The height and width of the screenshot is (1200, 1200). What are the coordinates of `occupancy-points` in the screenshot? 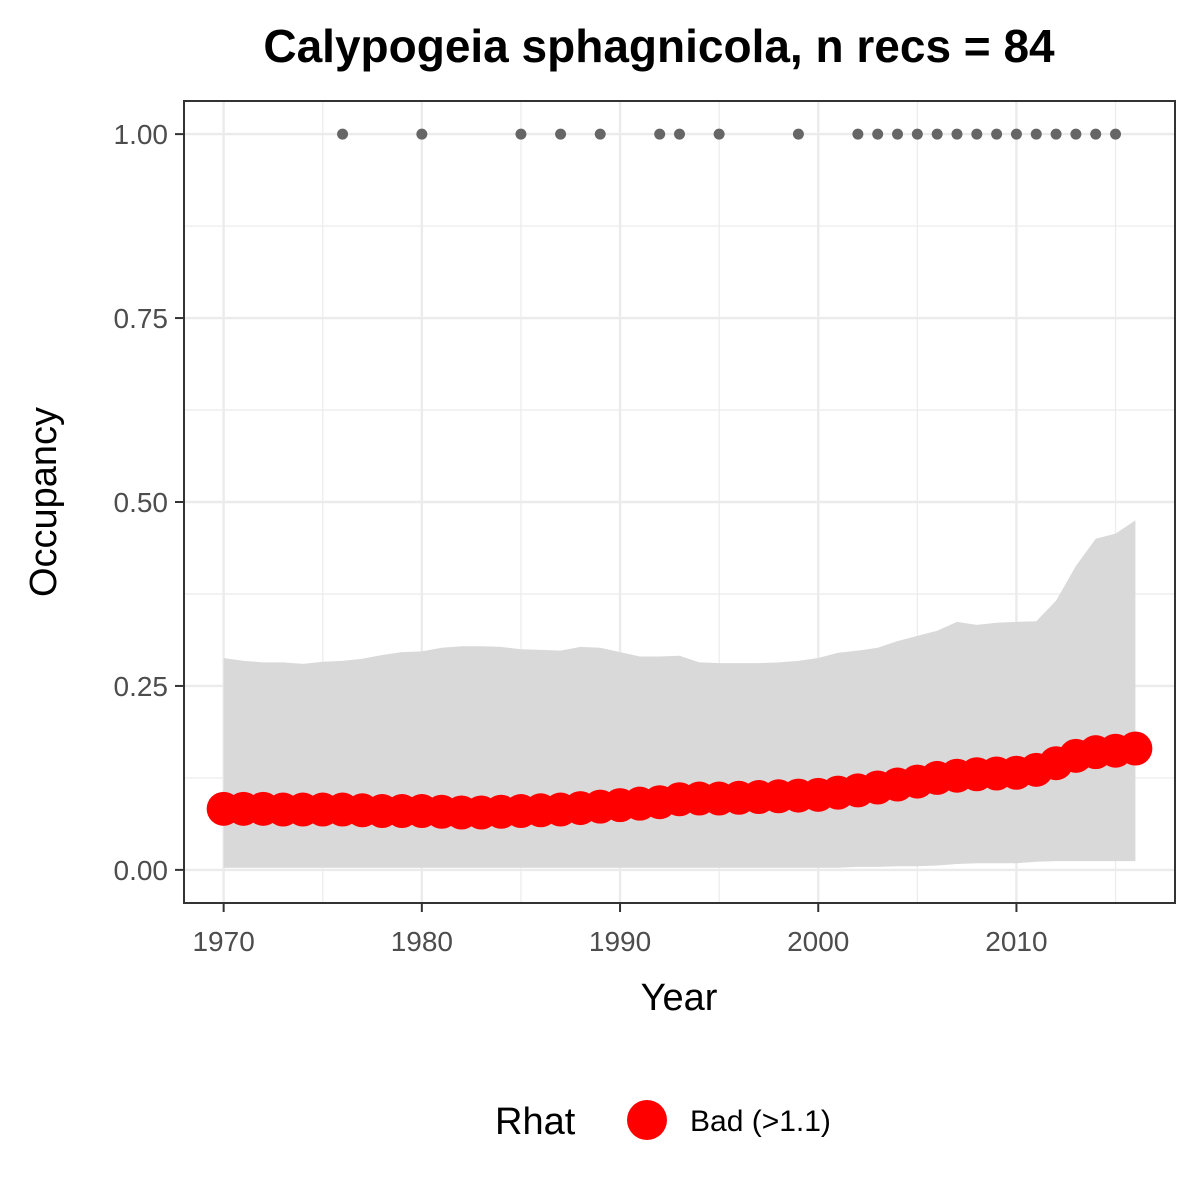 It's located at (679, 780).